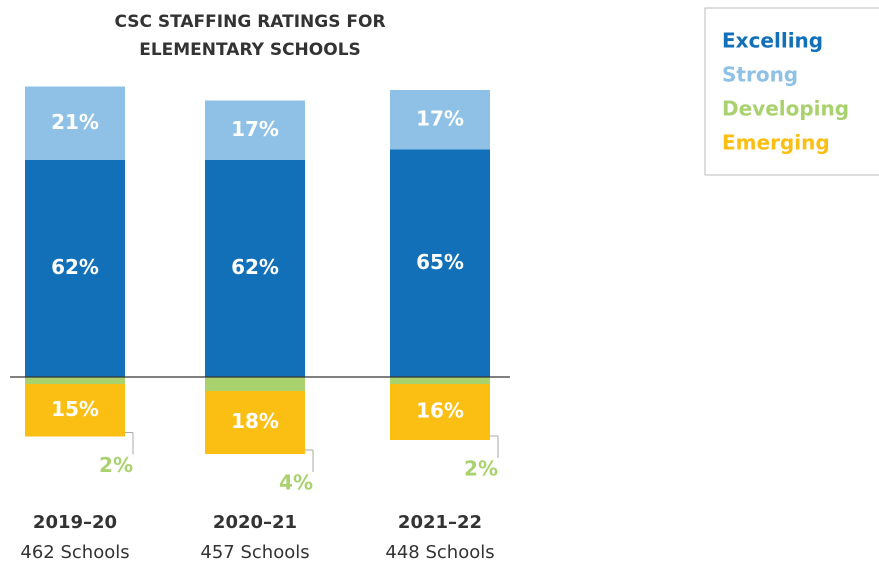  I want to click on x-tick-sublabel: 457 Schools, so click(254, 552).